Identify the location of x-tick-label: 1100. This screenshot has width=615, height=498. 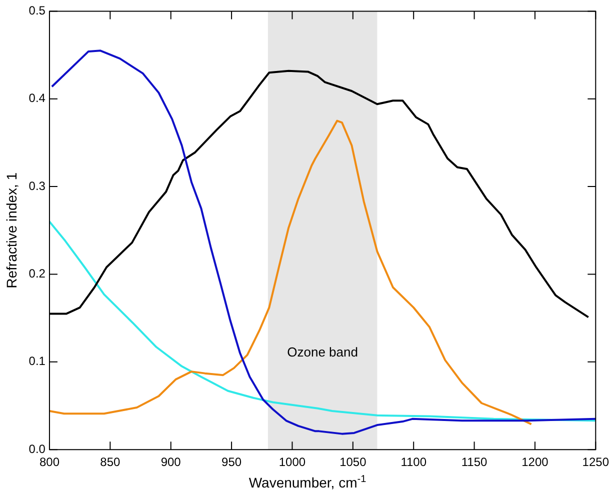
(413, 462).